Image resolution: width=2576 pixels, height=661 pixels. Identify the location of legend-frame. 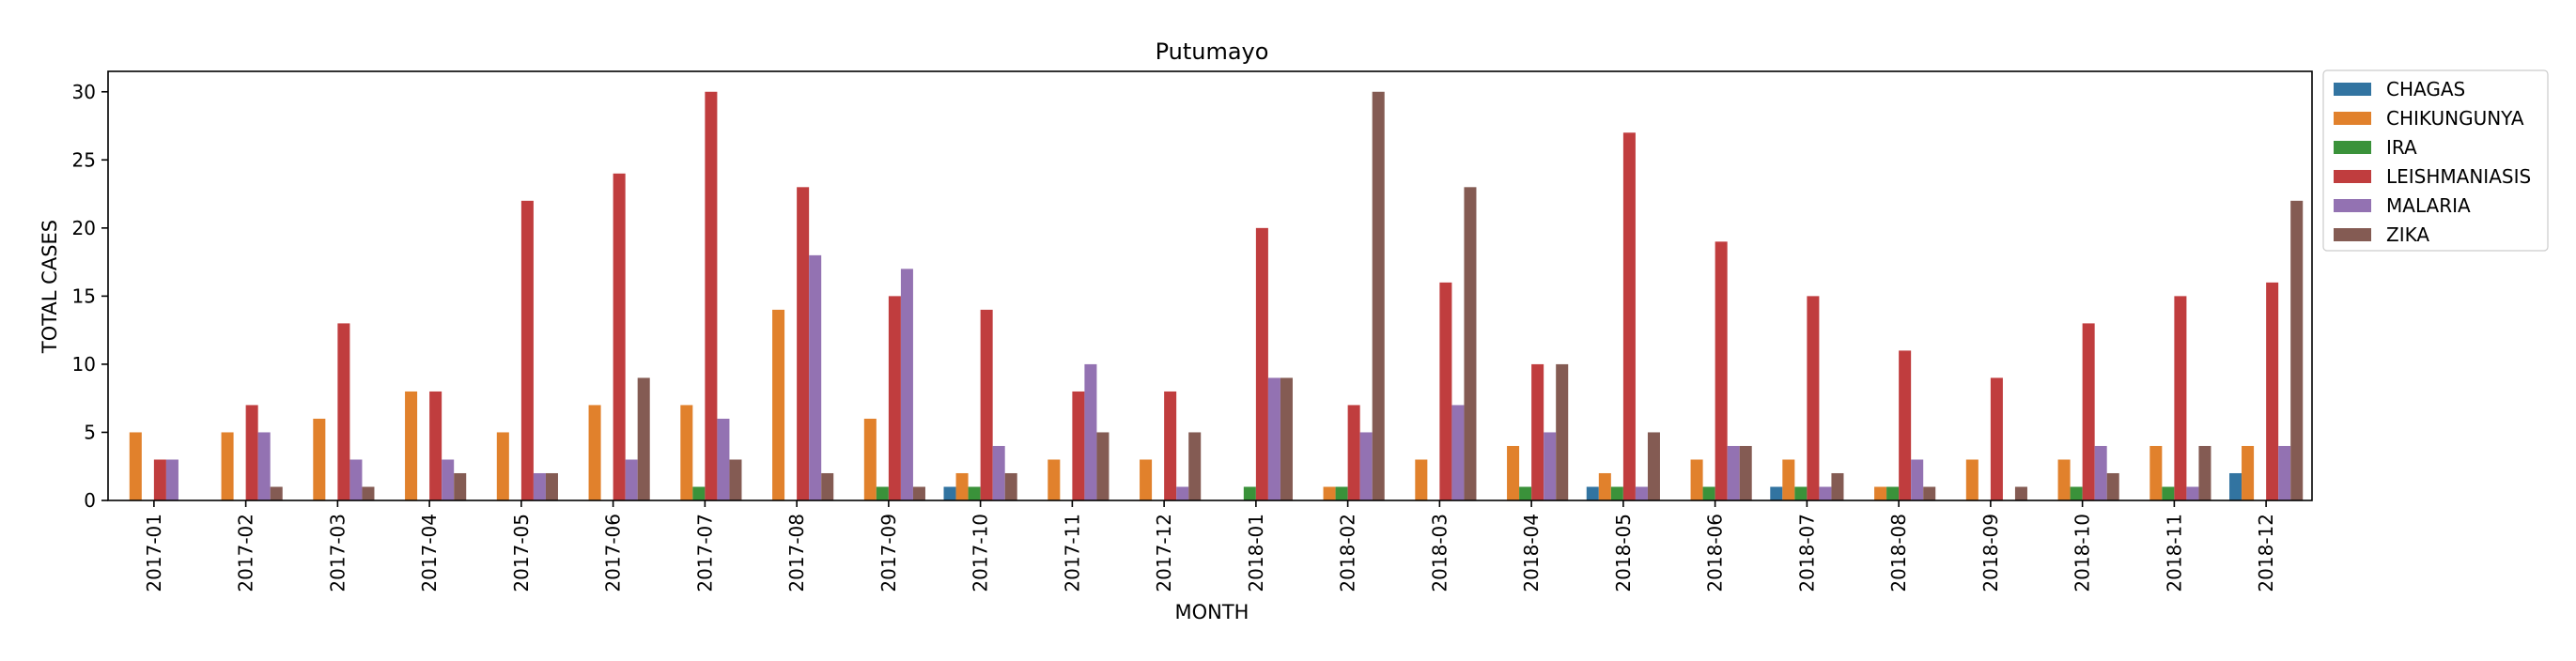
(2436, 160).